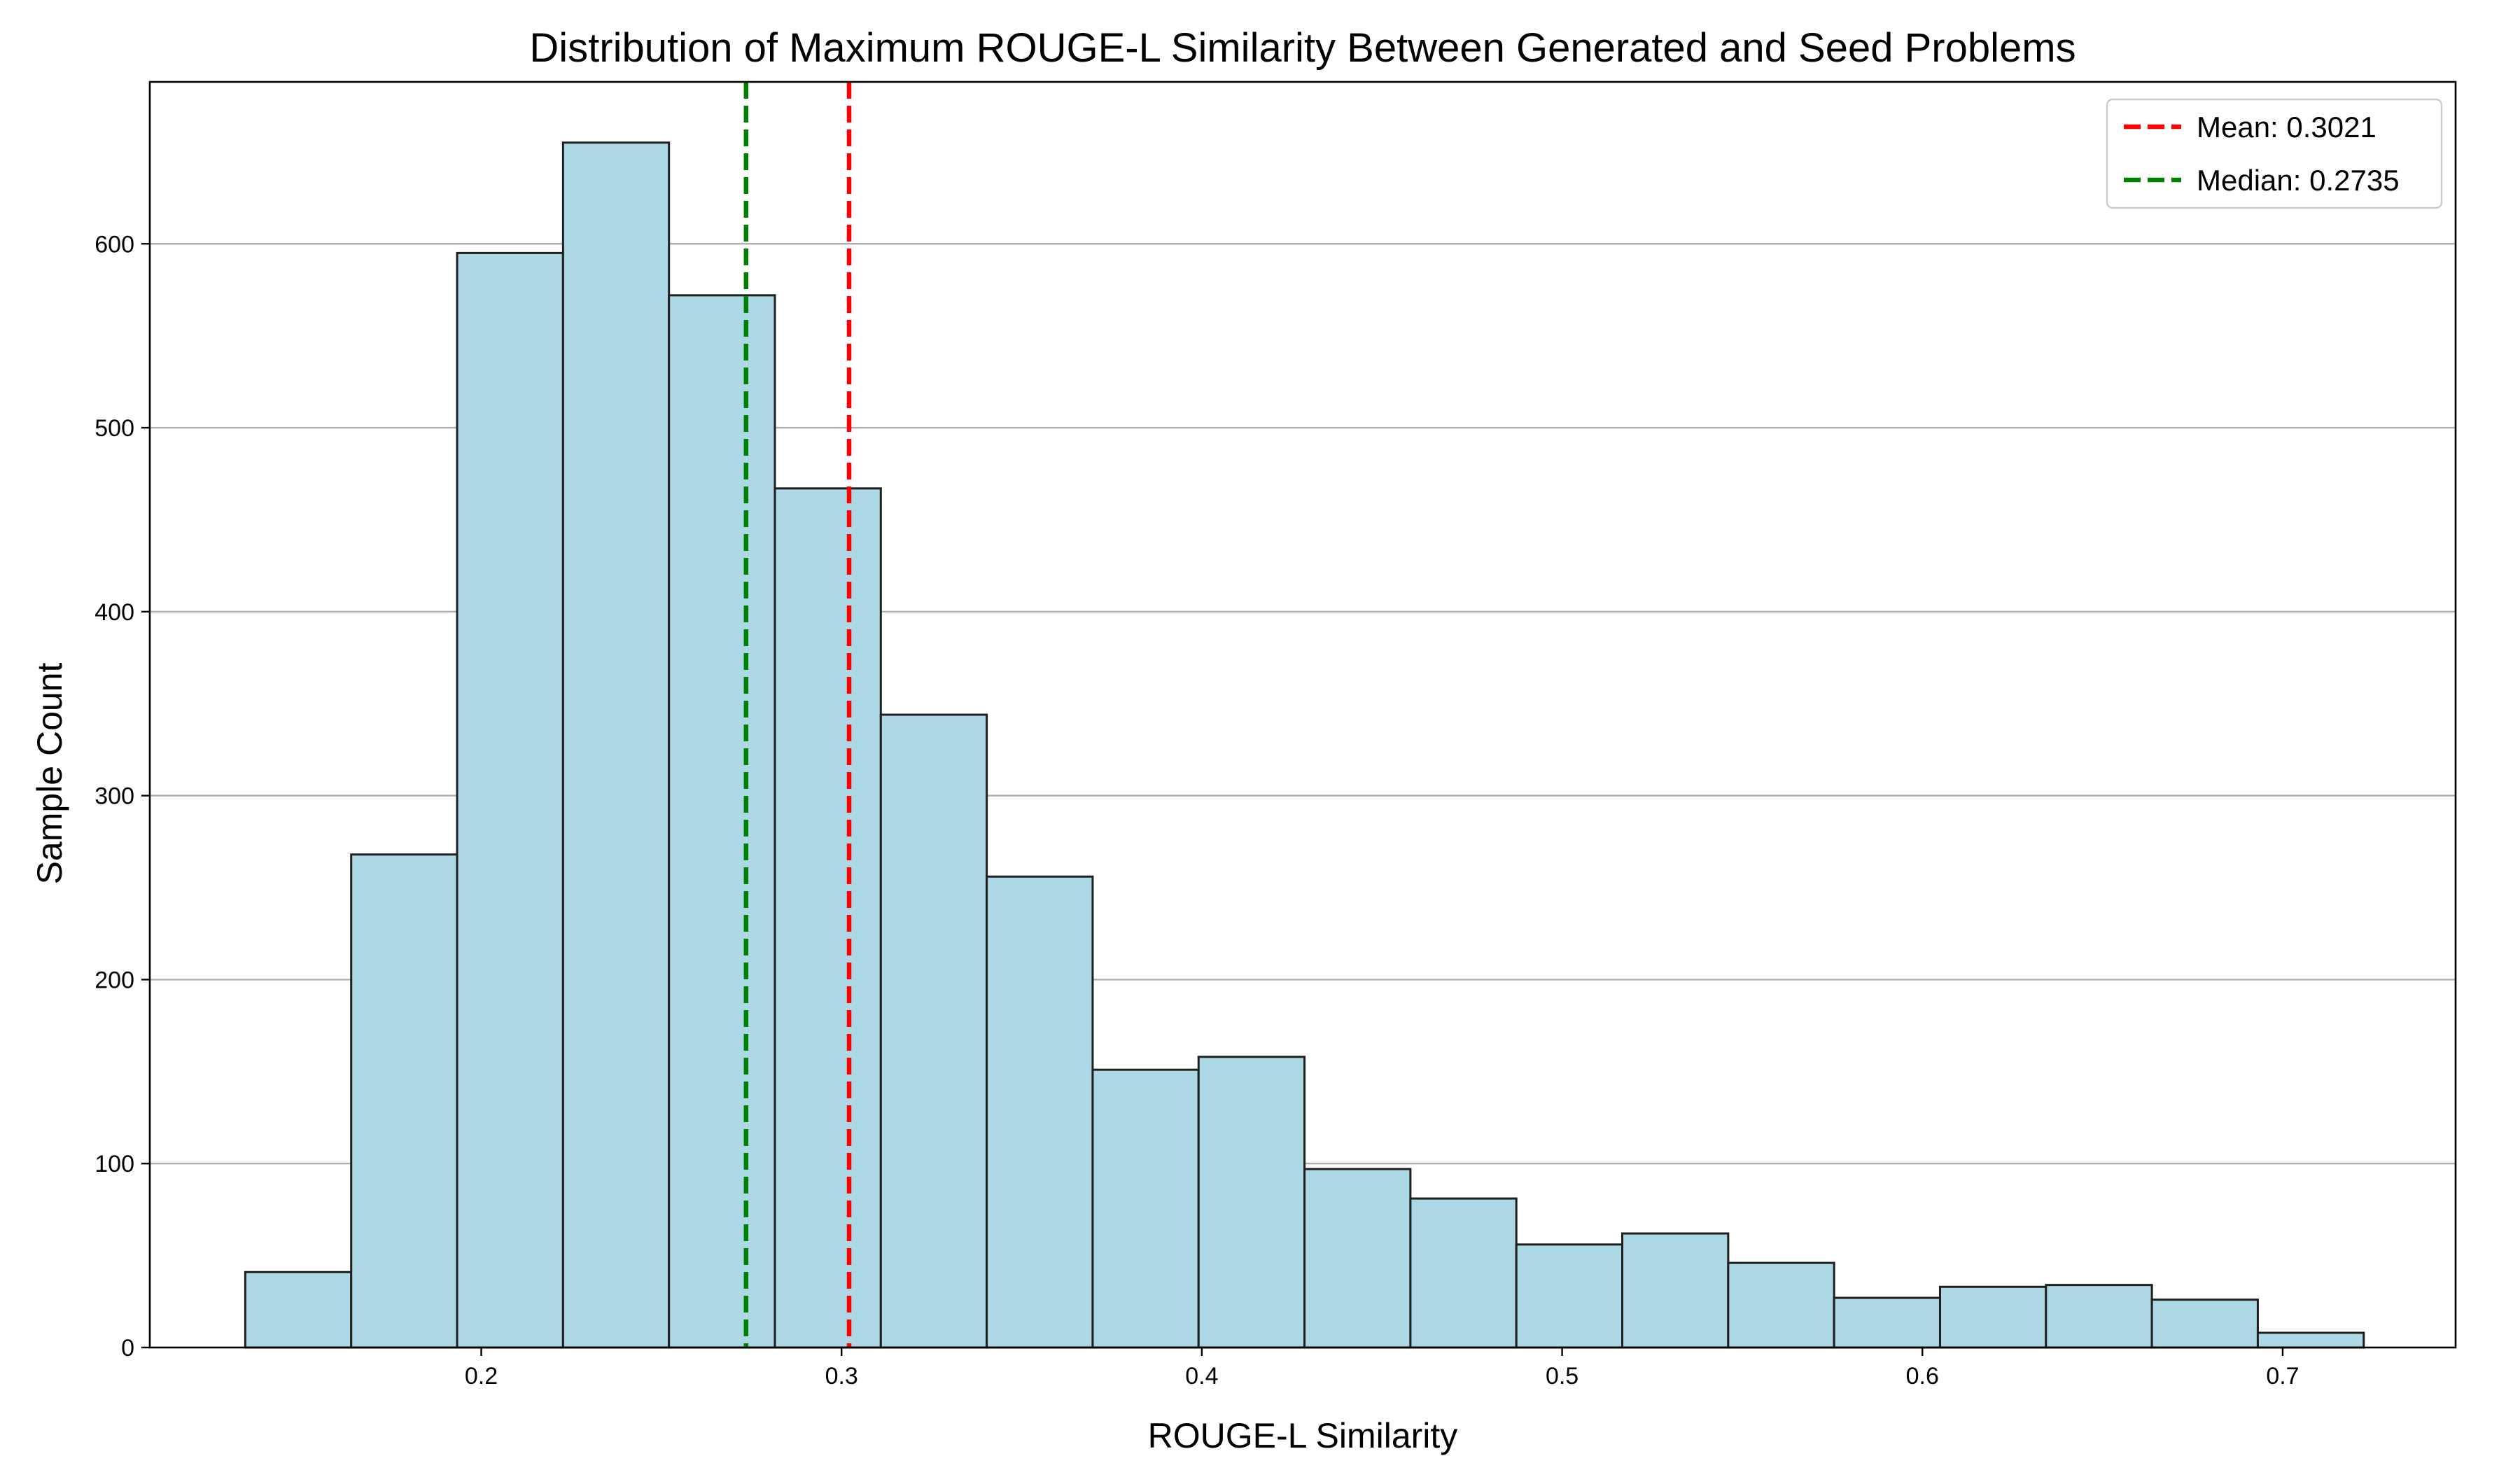 This screenshot has height=1470, width=2520. I want to click on y-tick-label: 0, so click(127, 1348).